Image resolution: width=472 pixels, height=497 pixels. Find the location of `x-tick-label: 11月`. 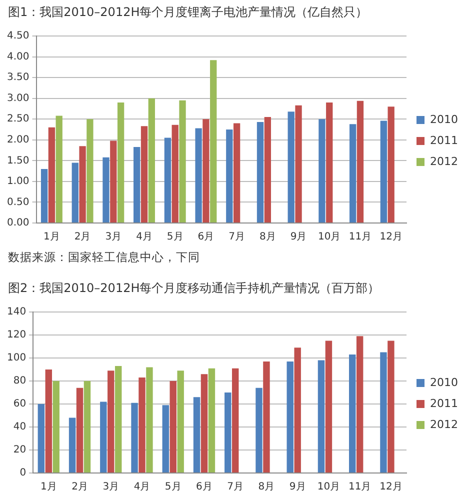

x-tick-label: 11月 is located at coordinates (360, 237).